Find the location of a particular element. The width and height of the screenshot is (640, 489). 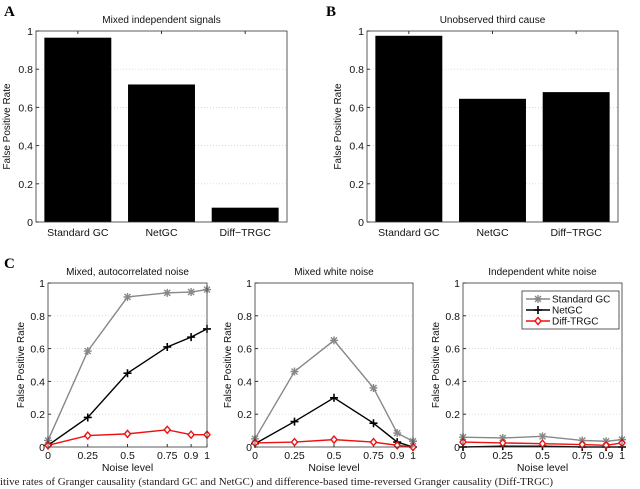

legend-label: Diff-TRGC is located at coordinates (575, 322).